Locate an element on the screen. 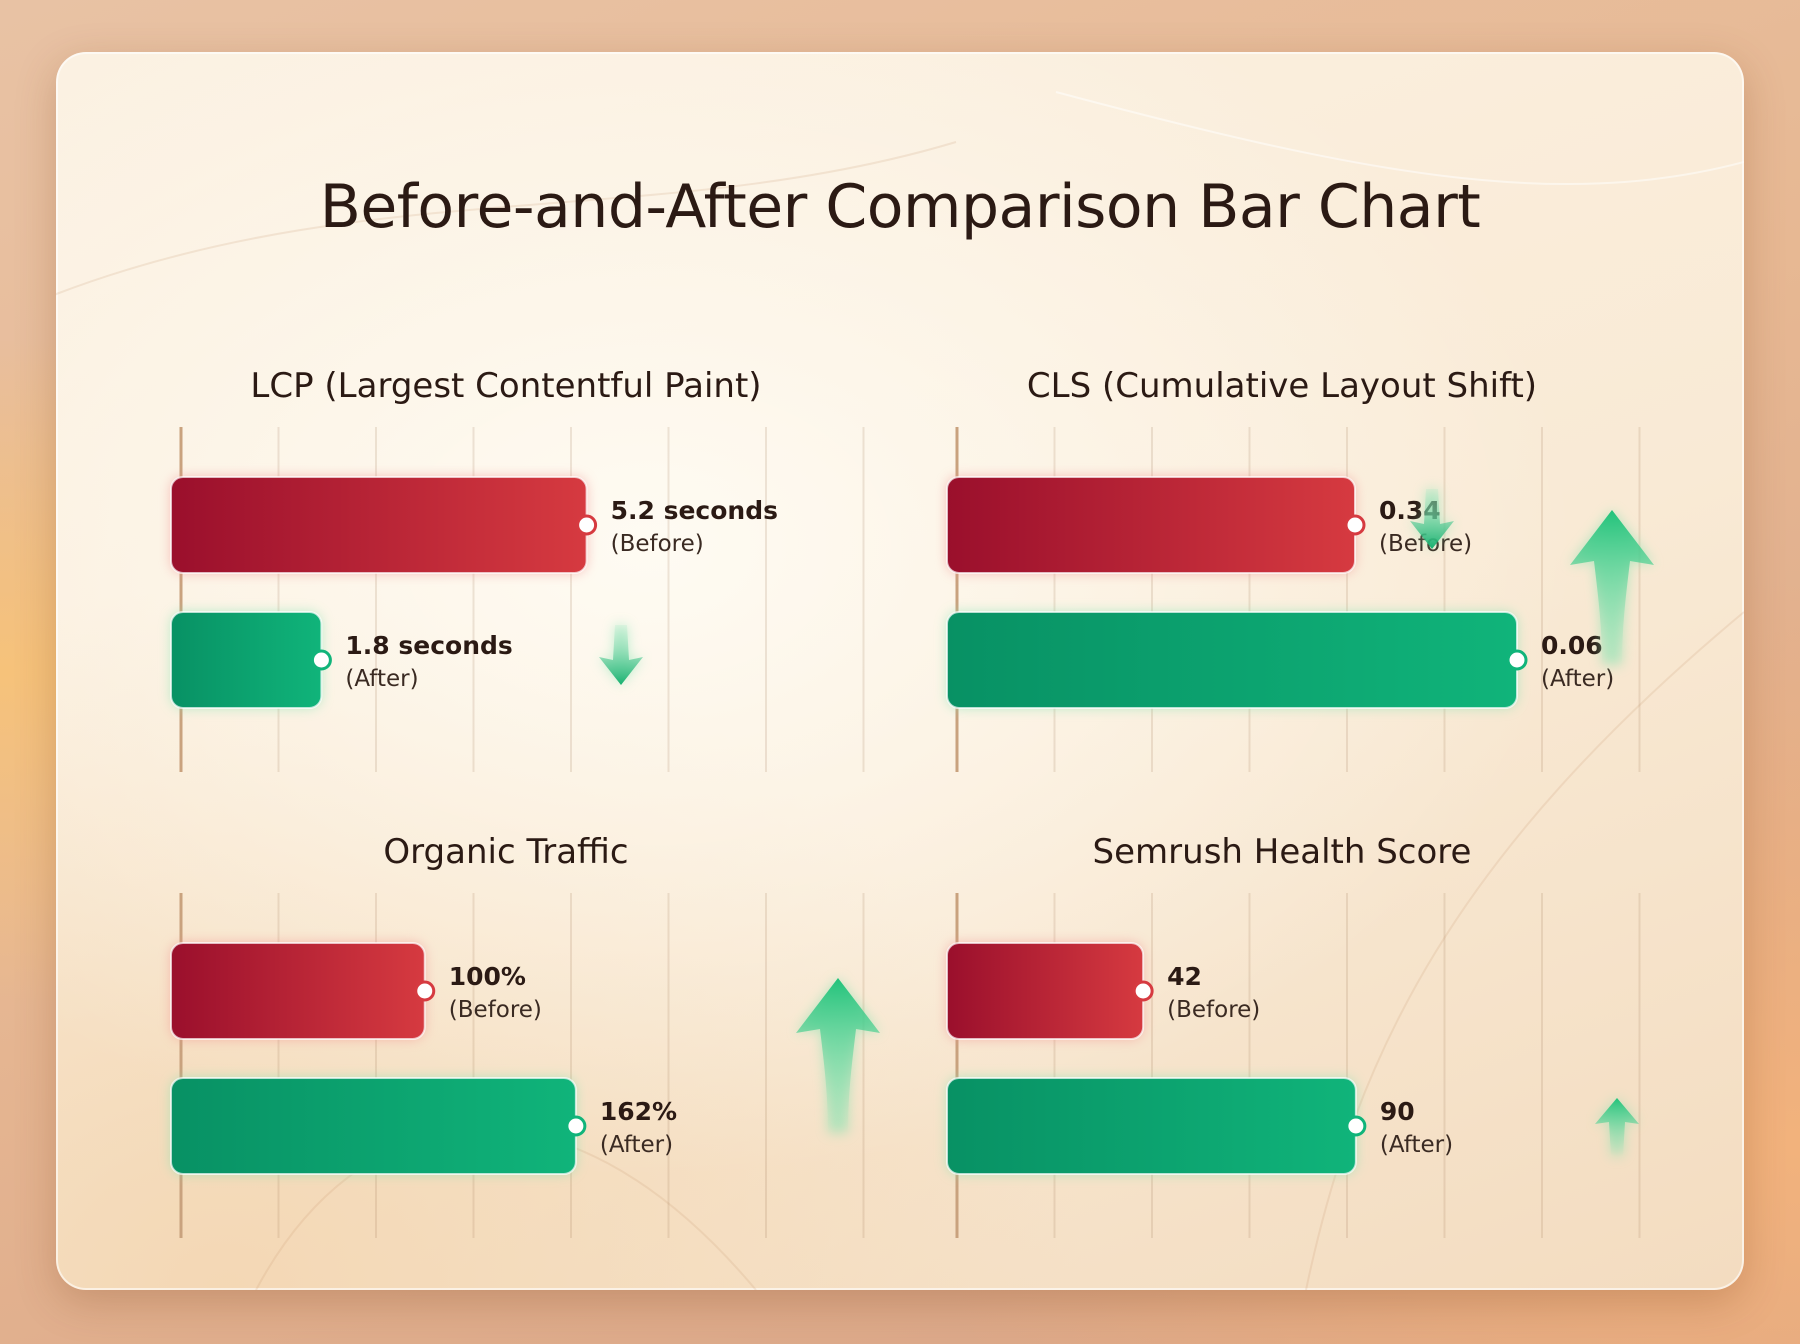 The image size is (1800, 1344). panel-title-organic-traffic: Organic Traffic is located at coordinates (506, 852).